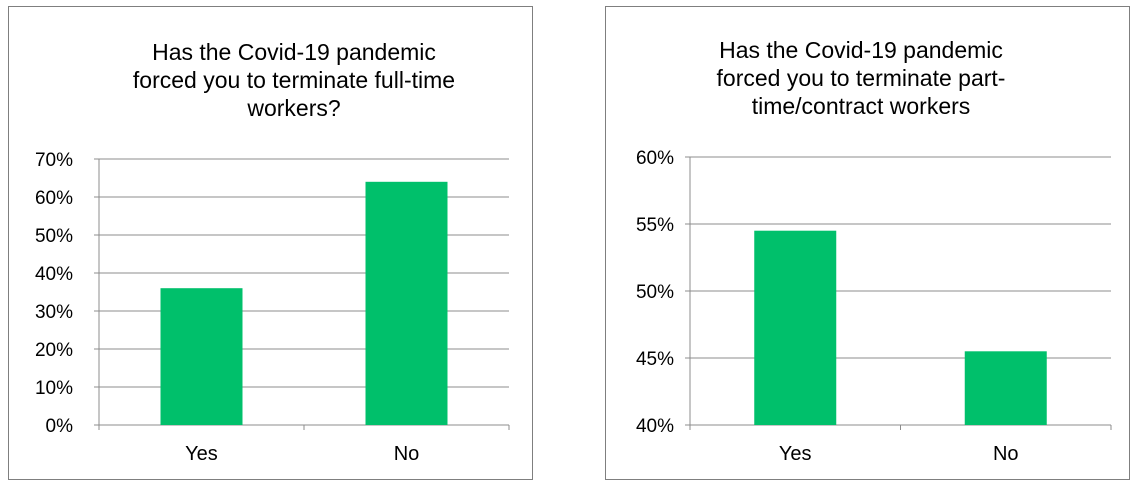 This screenshot has height=482, width=1132. I want to click on y-tick-label: 70%, so click(54, 160).